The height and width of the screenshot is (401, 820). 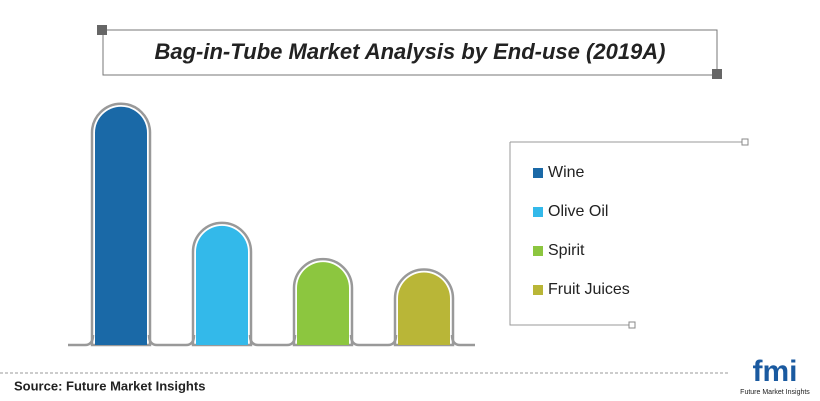 What do you see at coordinates (775, 371) in the screenshot?
I see `logo: fmi` at bounding box center [775, 371].